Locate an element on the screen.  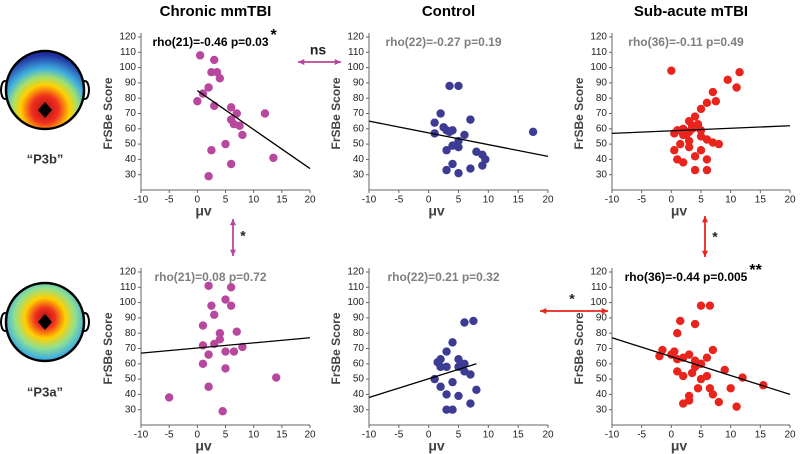
topomap-label: “P3b” is located at coordinates (45, 158).